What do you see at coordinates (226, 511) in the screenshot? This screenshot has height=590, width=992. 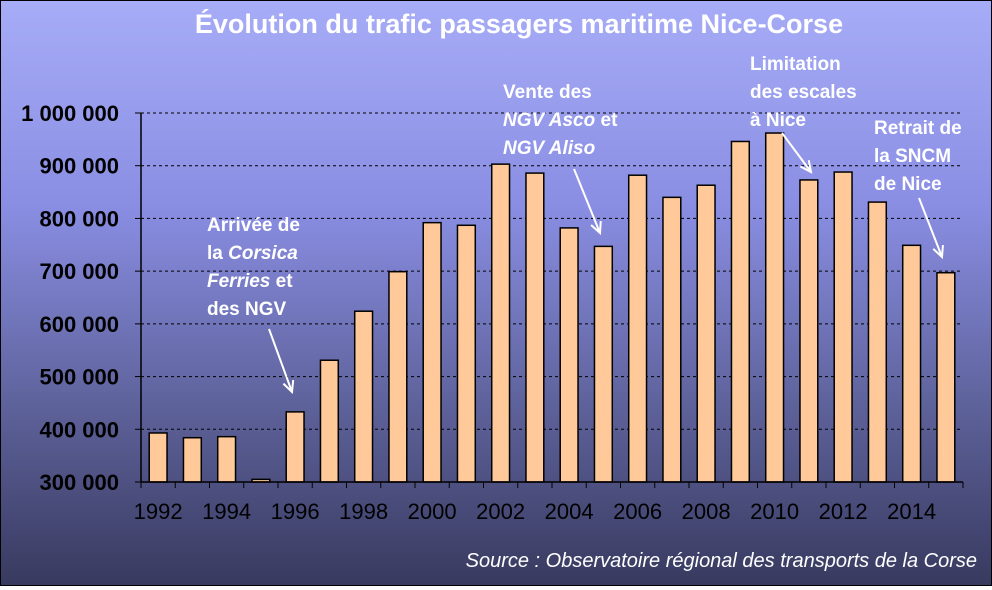 I see `x-tick-label: 1994` at bounding box center [226, 511].